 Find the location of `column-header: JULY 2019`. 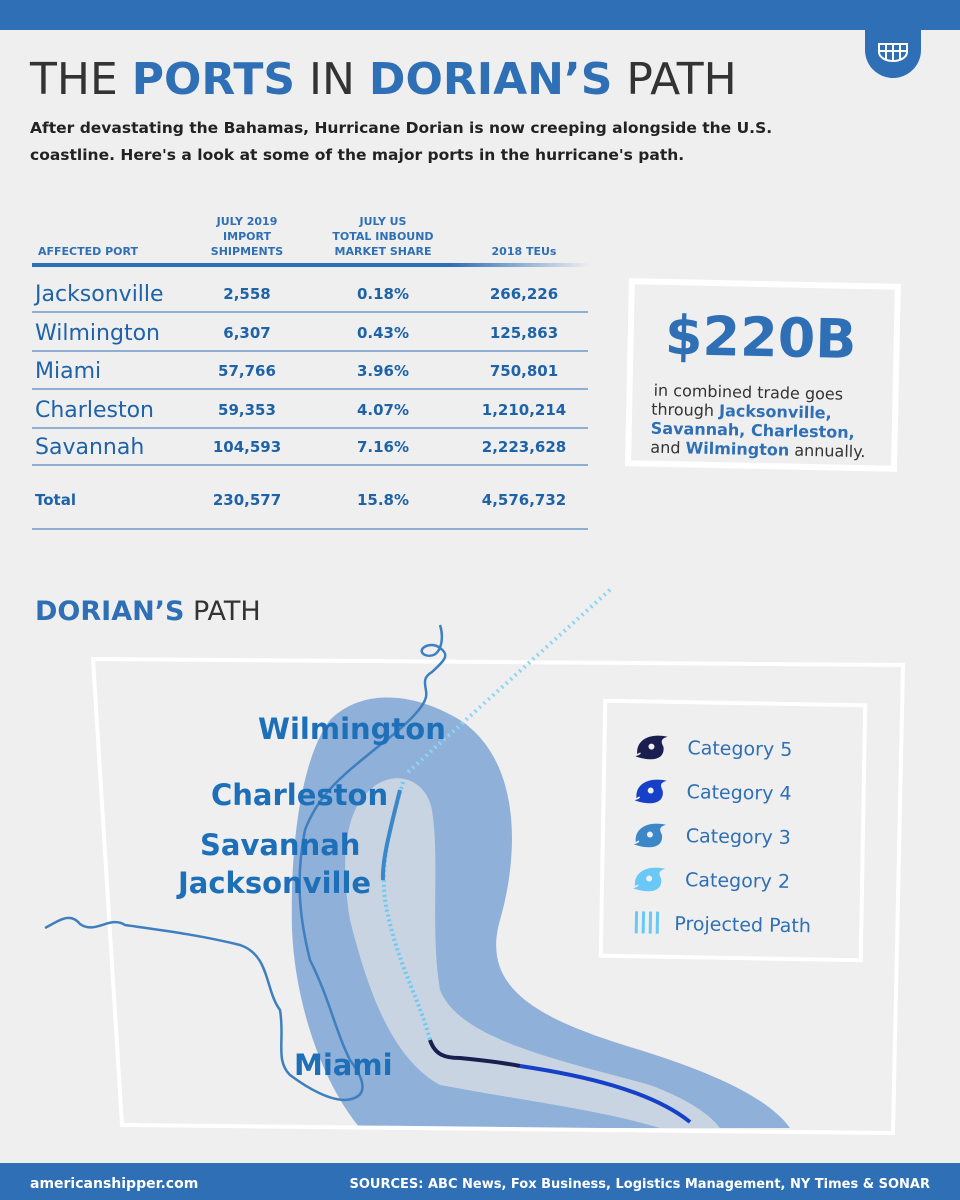

column-header: JULY 2019 is located at coordinates (247, 221).